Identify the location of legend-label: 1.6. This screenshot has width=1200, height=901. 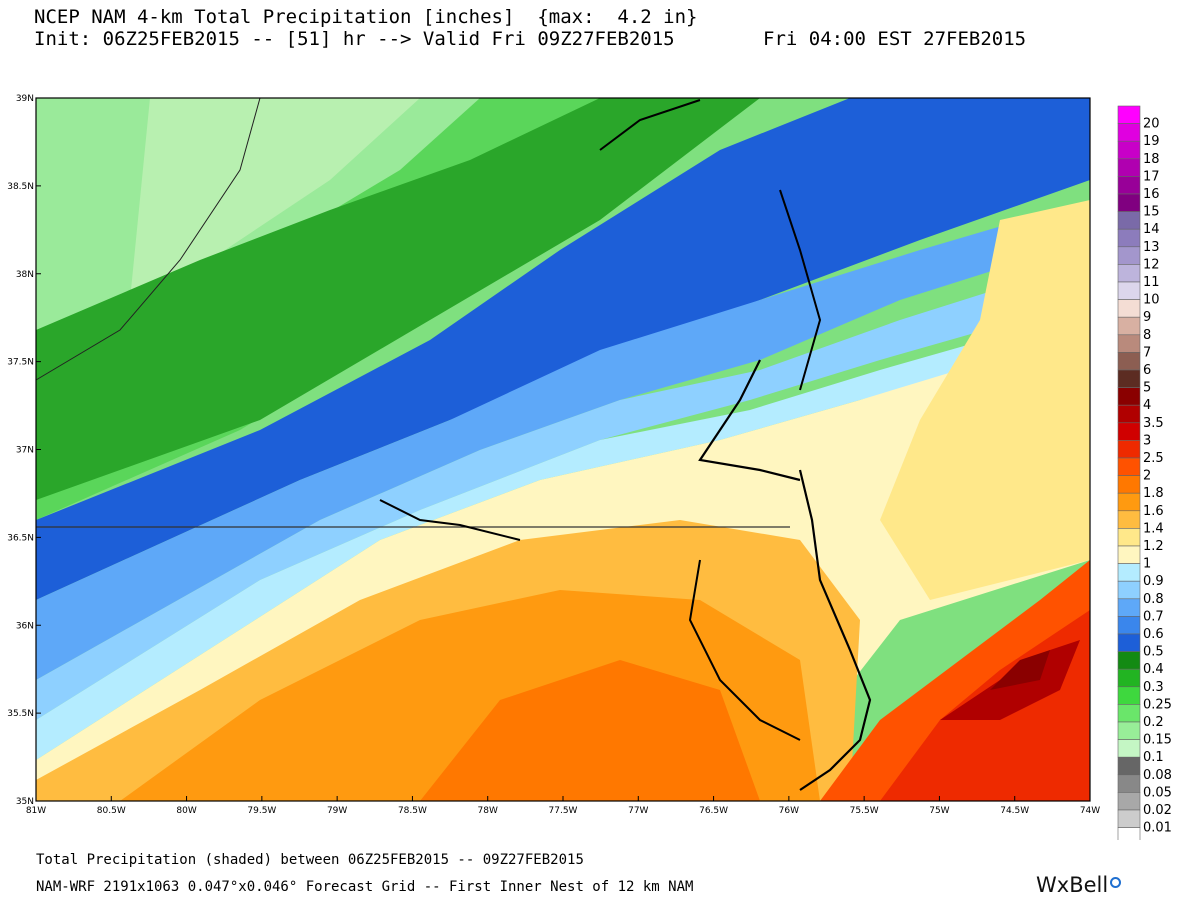
(1153, 511).